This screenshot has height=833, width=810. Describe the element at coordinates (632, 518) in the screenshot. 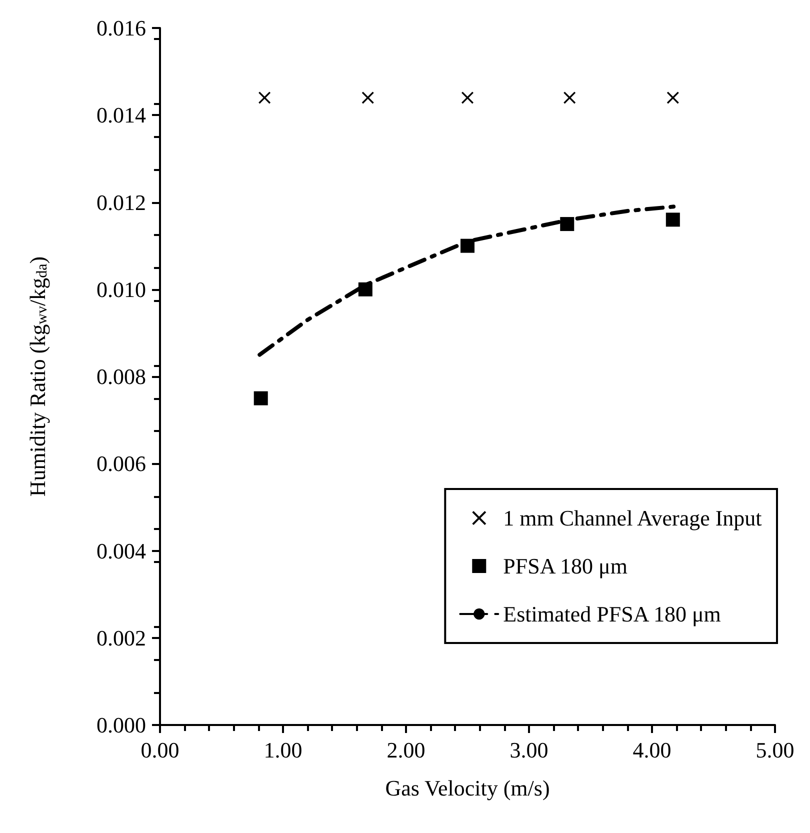

I see `legend-label: 1 mm Channel Average Input` at that location.